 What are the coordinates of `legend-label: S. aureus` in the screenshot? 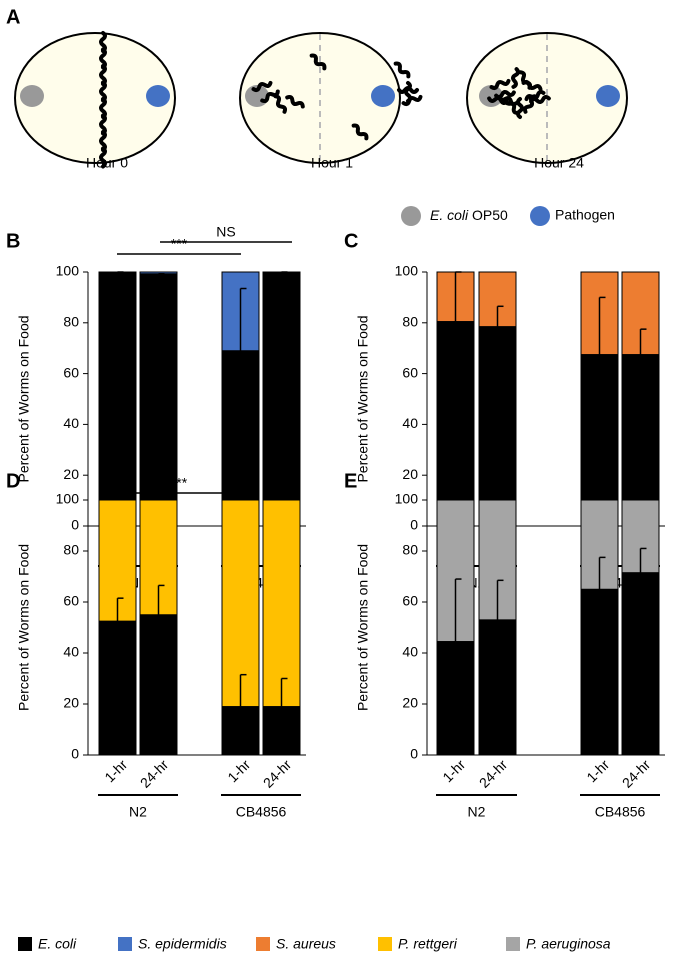 It's located at (306, 944).